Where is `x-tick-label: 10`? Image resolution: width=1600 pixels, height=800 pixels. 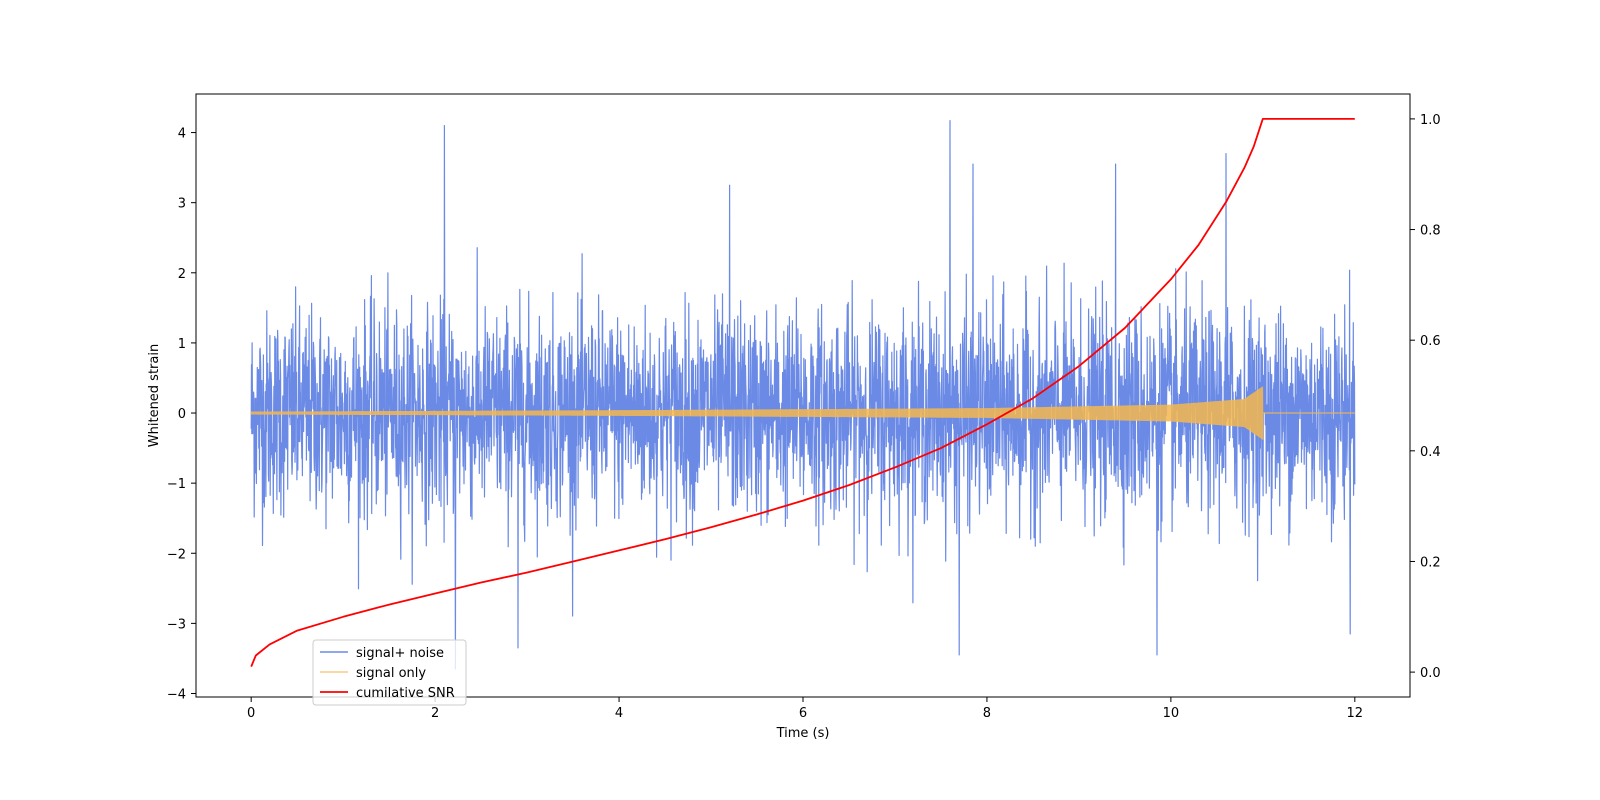
x-tick-label: 10 is located at coordinates (1171, 713).